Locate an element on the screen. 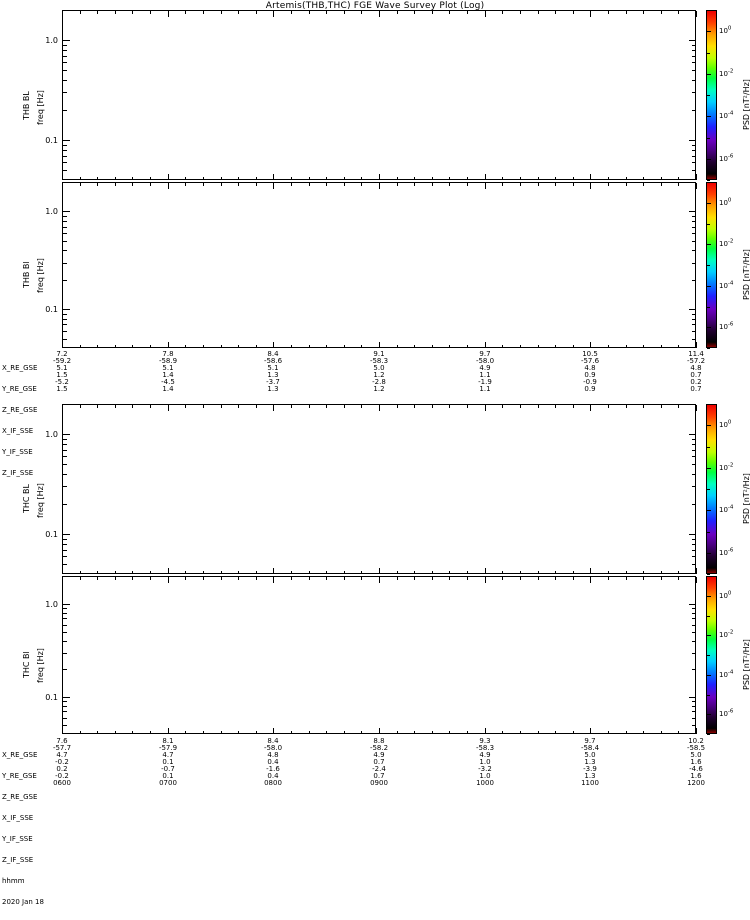 Image resolution: width=750 pixels, height=920 pixels. y-tick-label: 1.0 is located at coordinates (51, 211).